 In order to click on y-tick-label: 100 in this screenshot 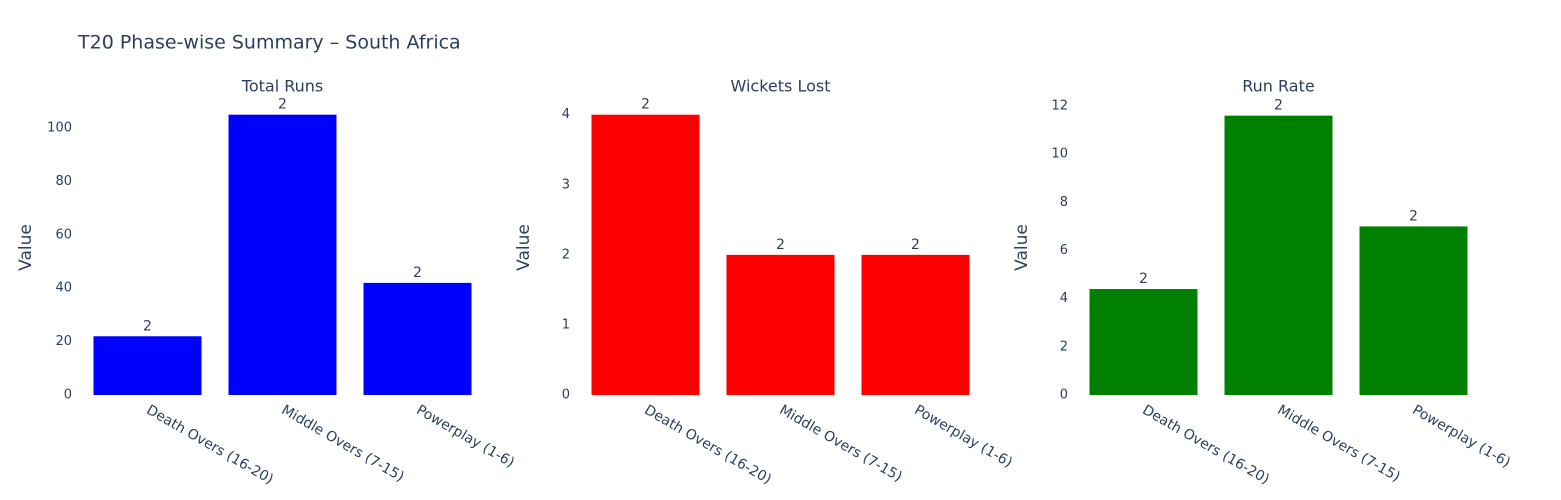, I will do `click(59, 128)`.